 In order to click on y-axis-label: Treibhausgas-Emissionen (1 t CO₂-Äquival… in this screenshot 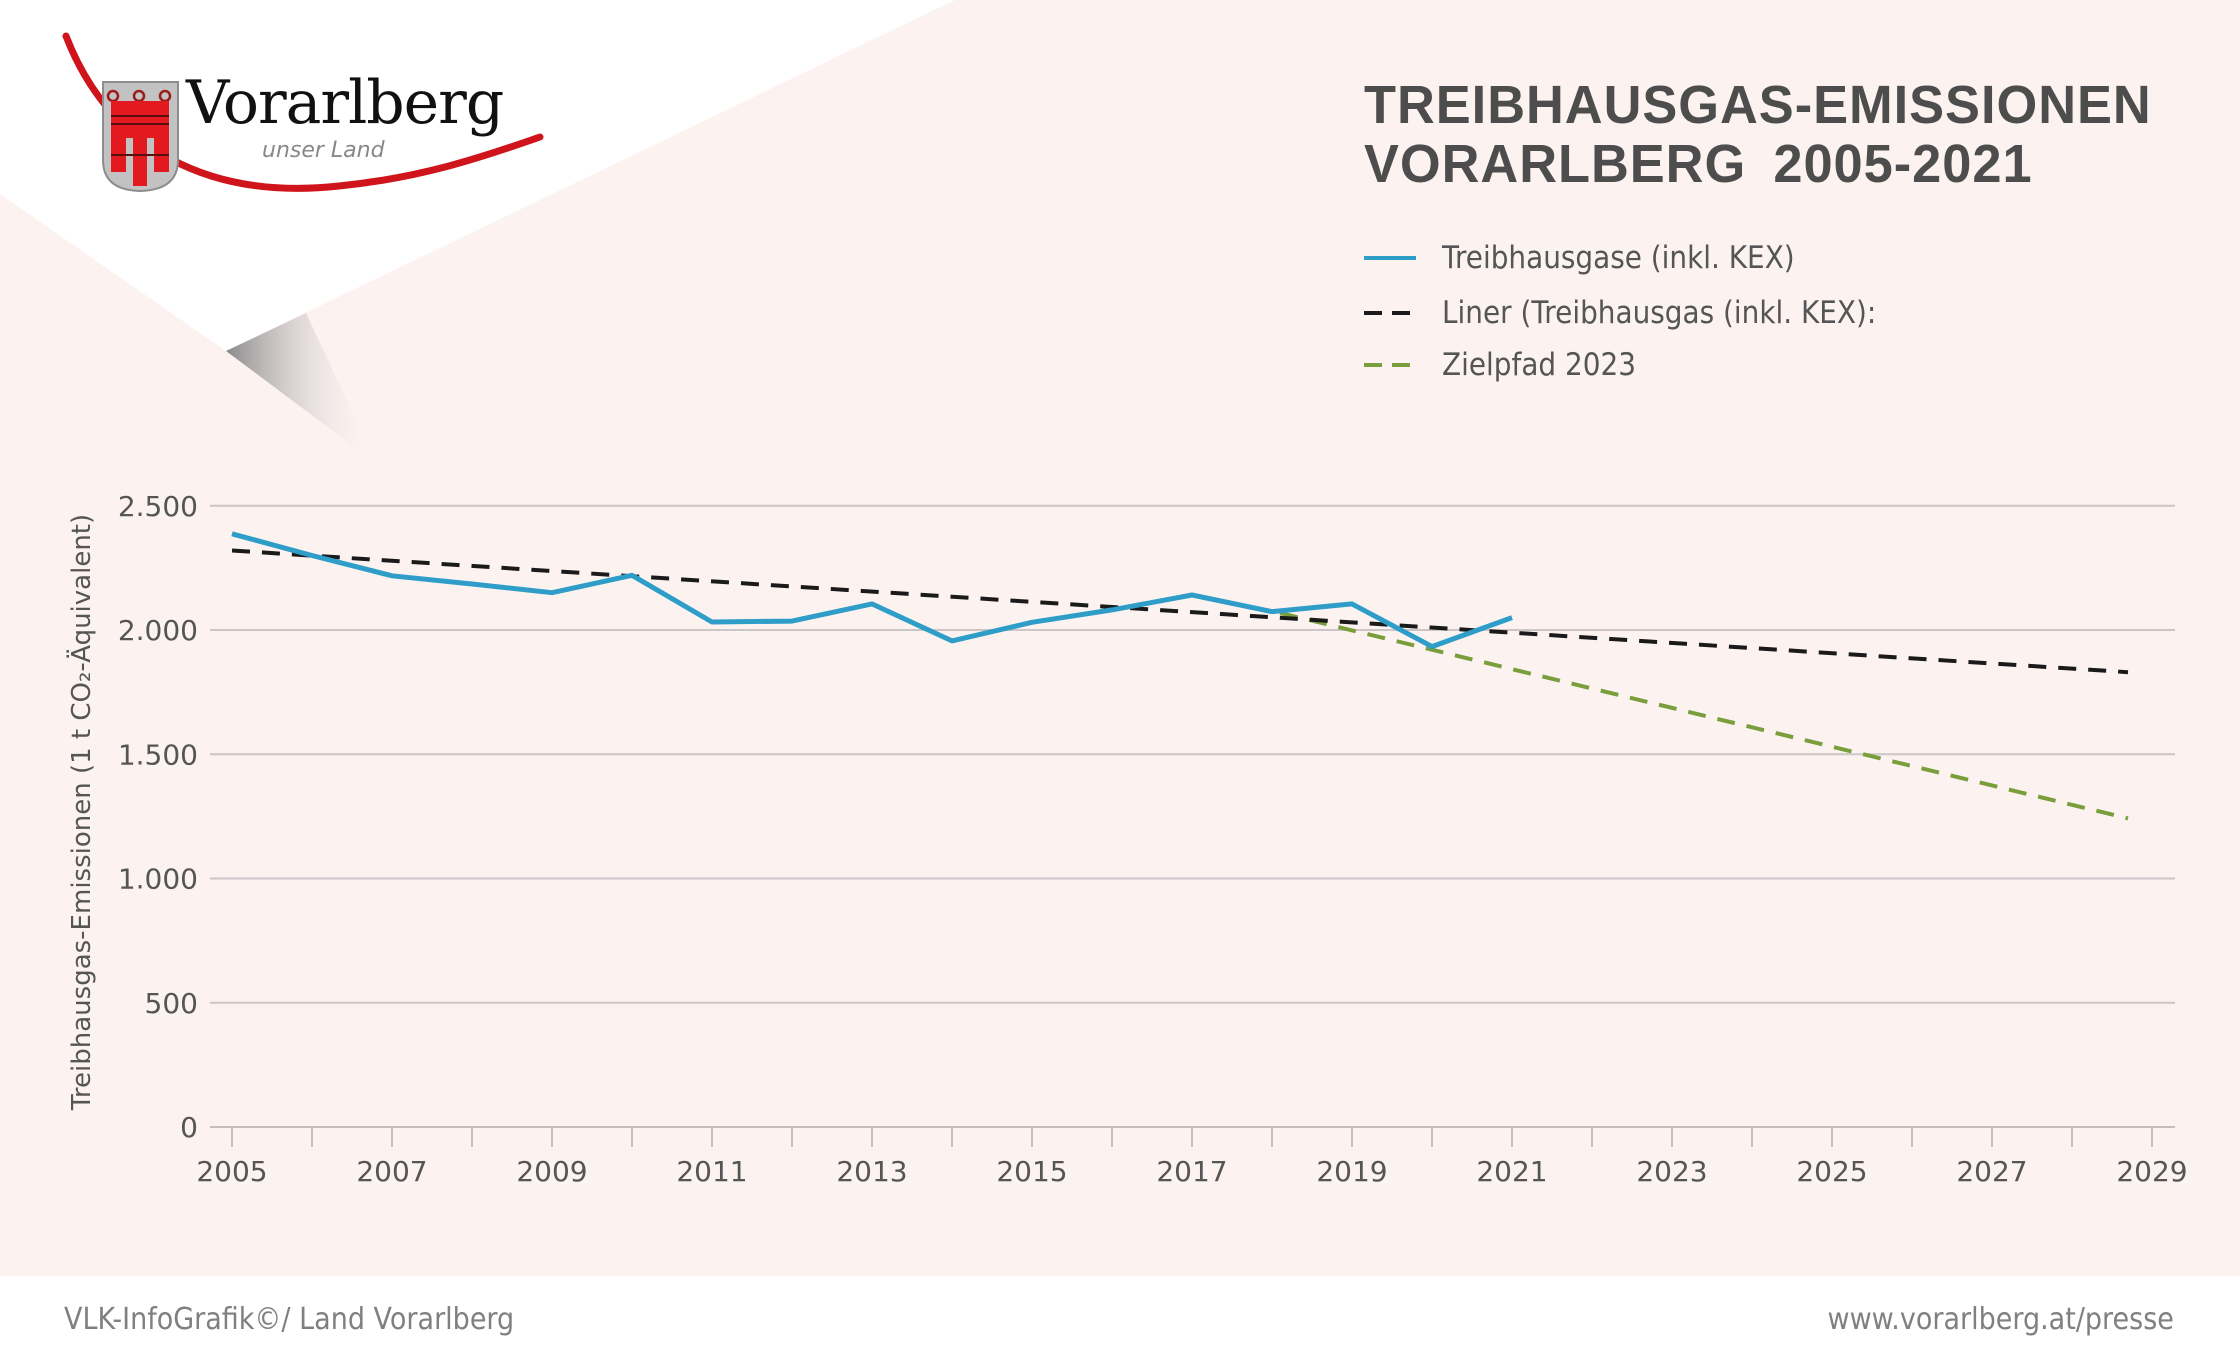, I will do `click(81, 812)`.